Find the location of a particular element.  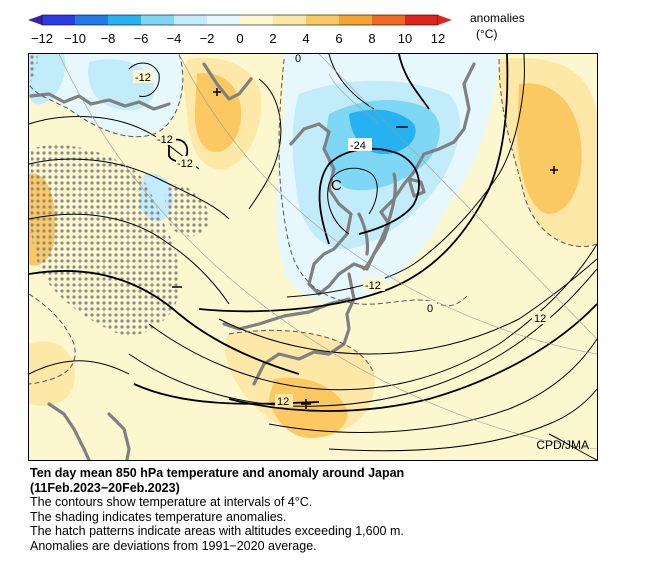

colorbar-segments is located at coordinates (240, 20).